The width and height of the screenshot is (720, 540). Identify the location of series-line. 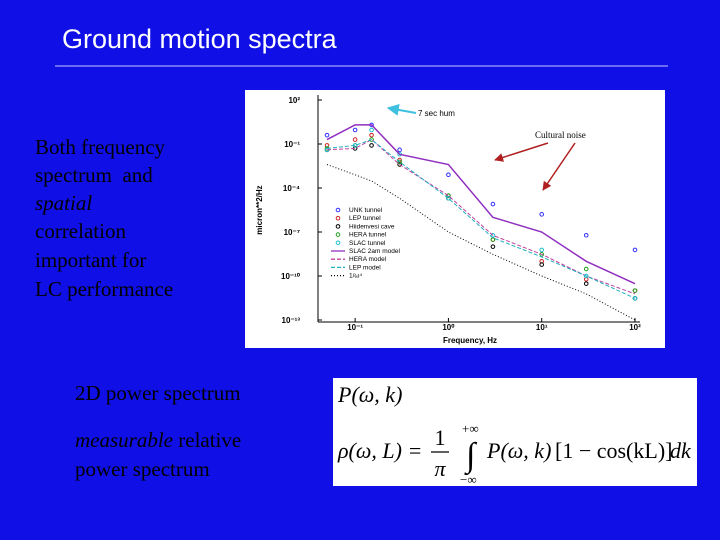
(481, 204).